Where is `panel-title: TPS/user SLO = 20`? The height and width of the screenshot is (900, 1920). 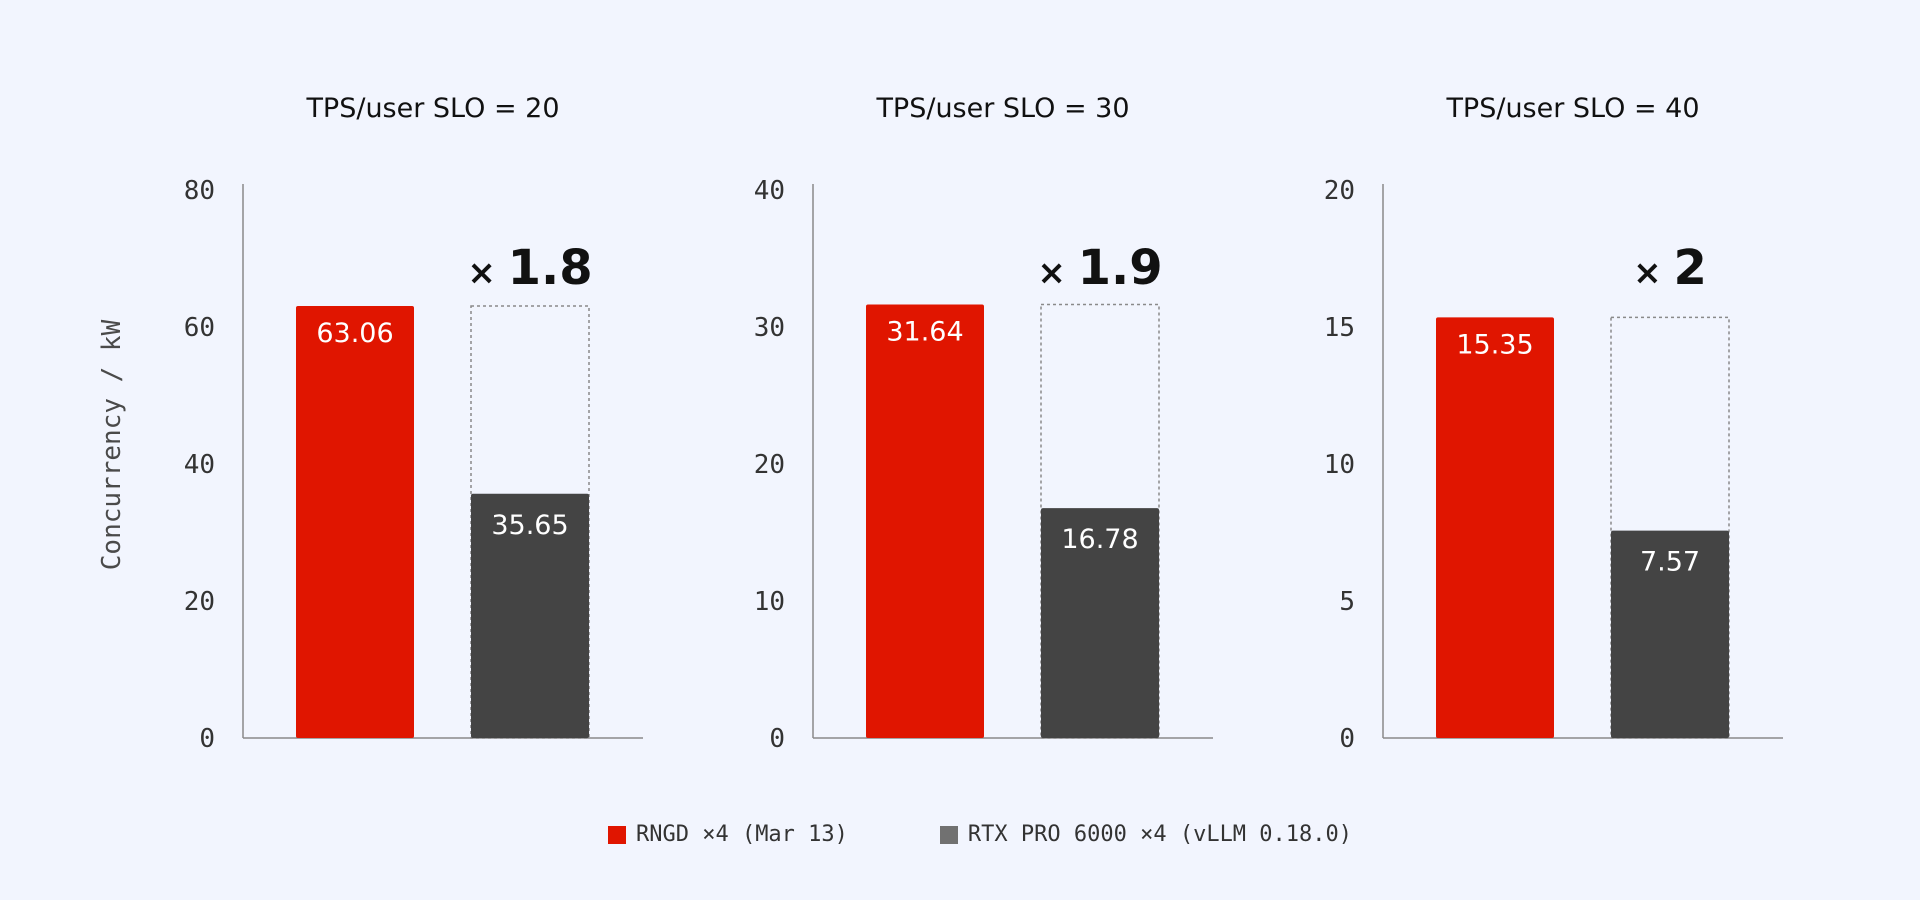 panel-title: TPS/user SLO = 20 is located at coordinates (432, 108).